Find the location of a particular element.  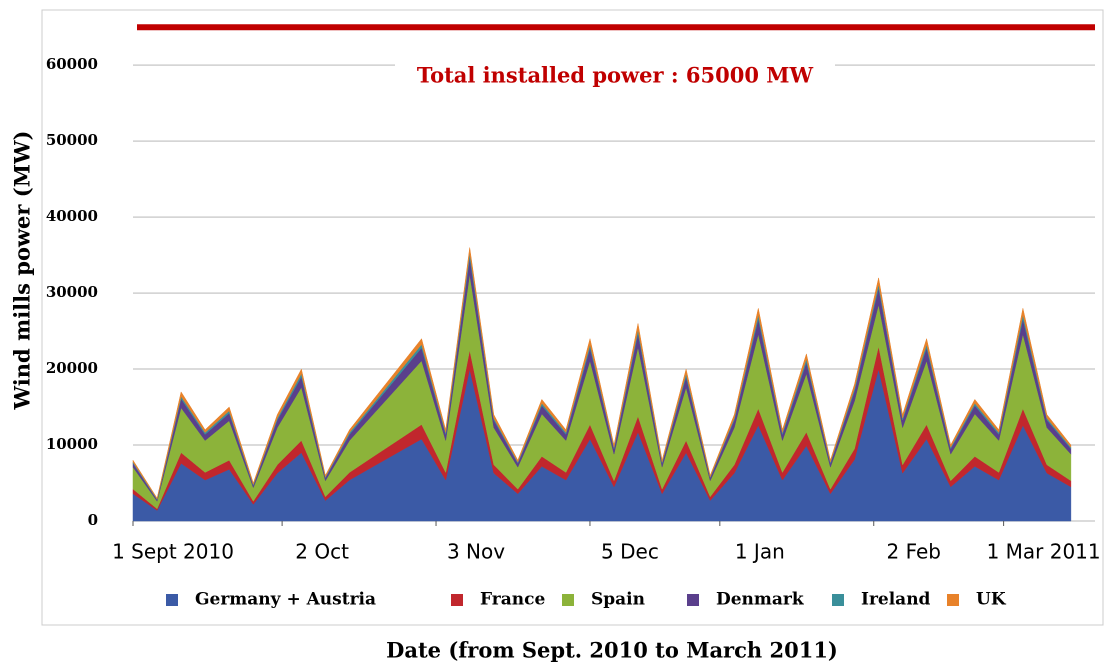

x-tick-label: 2 Feb is located at coordinates (913, 552).